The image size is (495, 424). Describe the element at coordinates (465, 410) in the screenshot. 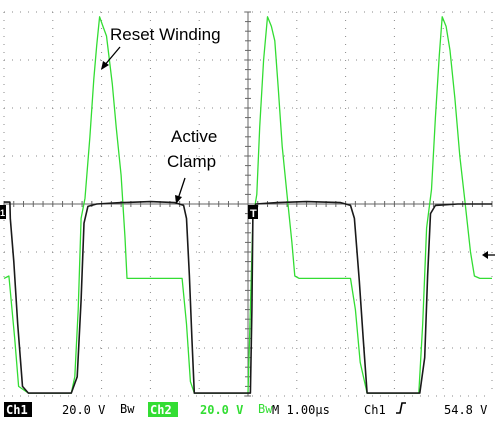

I see `trigger-level: 54.8 V` at that location.